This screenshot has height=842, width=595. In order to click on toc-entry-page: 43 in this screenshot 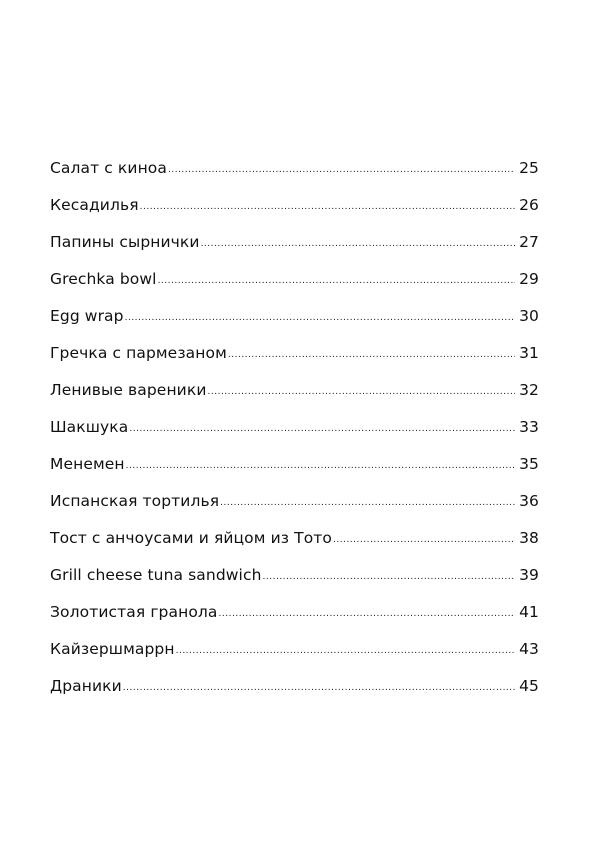, I will do `click(529, 649)`.